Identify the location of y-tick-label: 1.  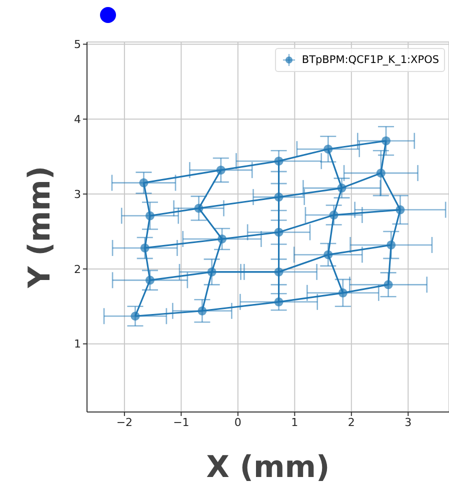
(77, 344).